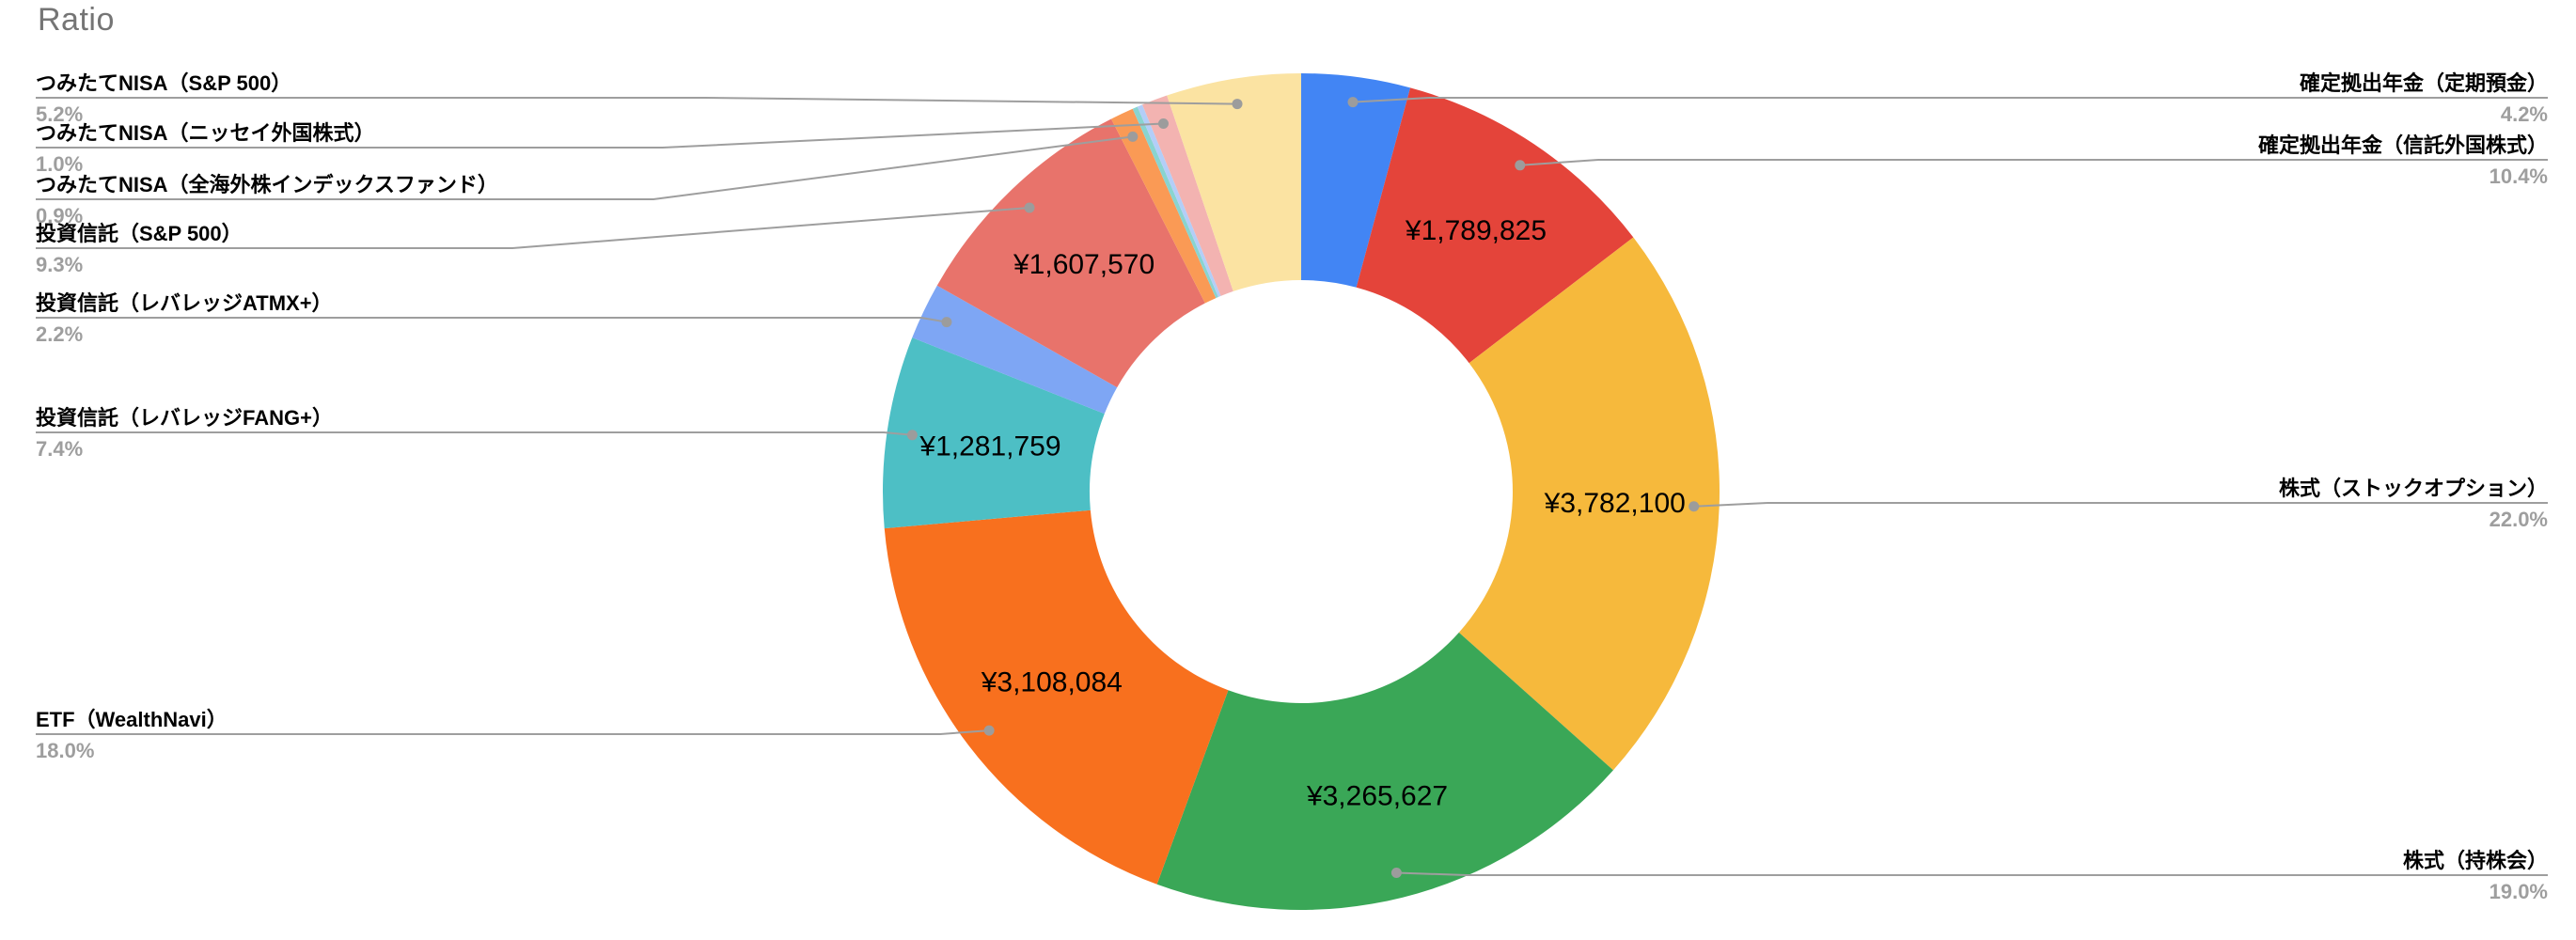 The width and height of the screenshot is (2576, 940). What do you see at coordinates (132, 719) in the screenshot?
I see `slice-label-name: ETF（WealthNavi）` at bounding box center [132, 719].